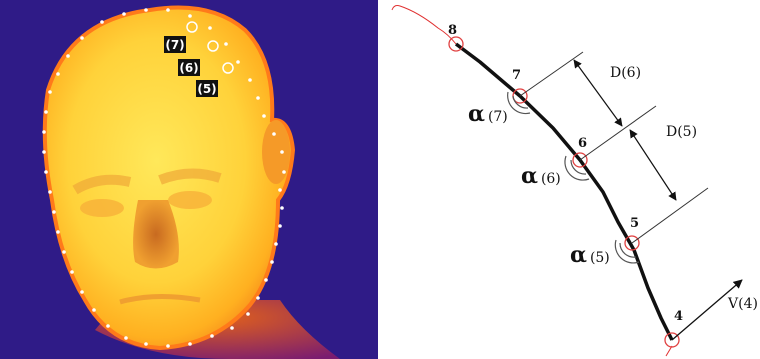  I want to click on contour-point-5-marker, so click(228, 68).